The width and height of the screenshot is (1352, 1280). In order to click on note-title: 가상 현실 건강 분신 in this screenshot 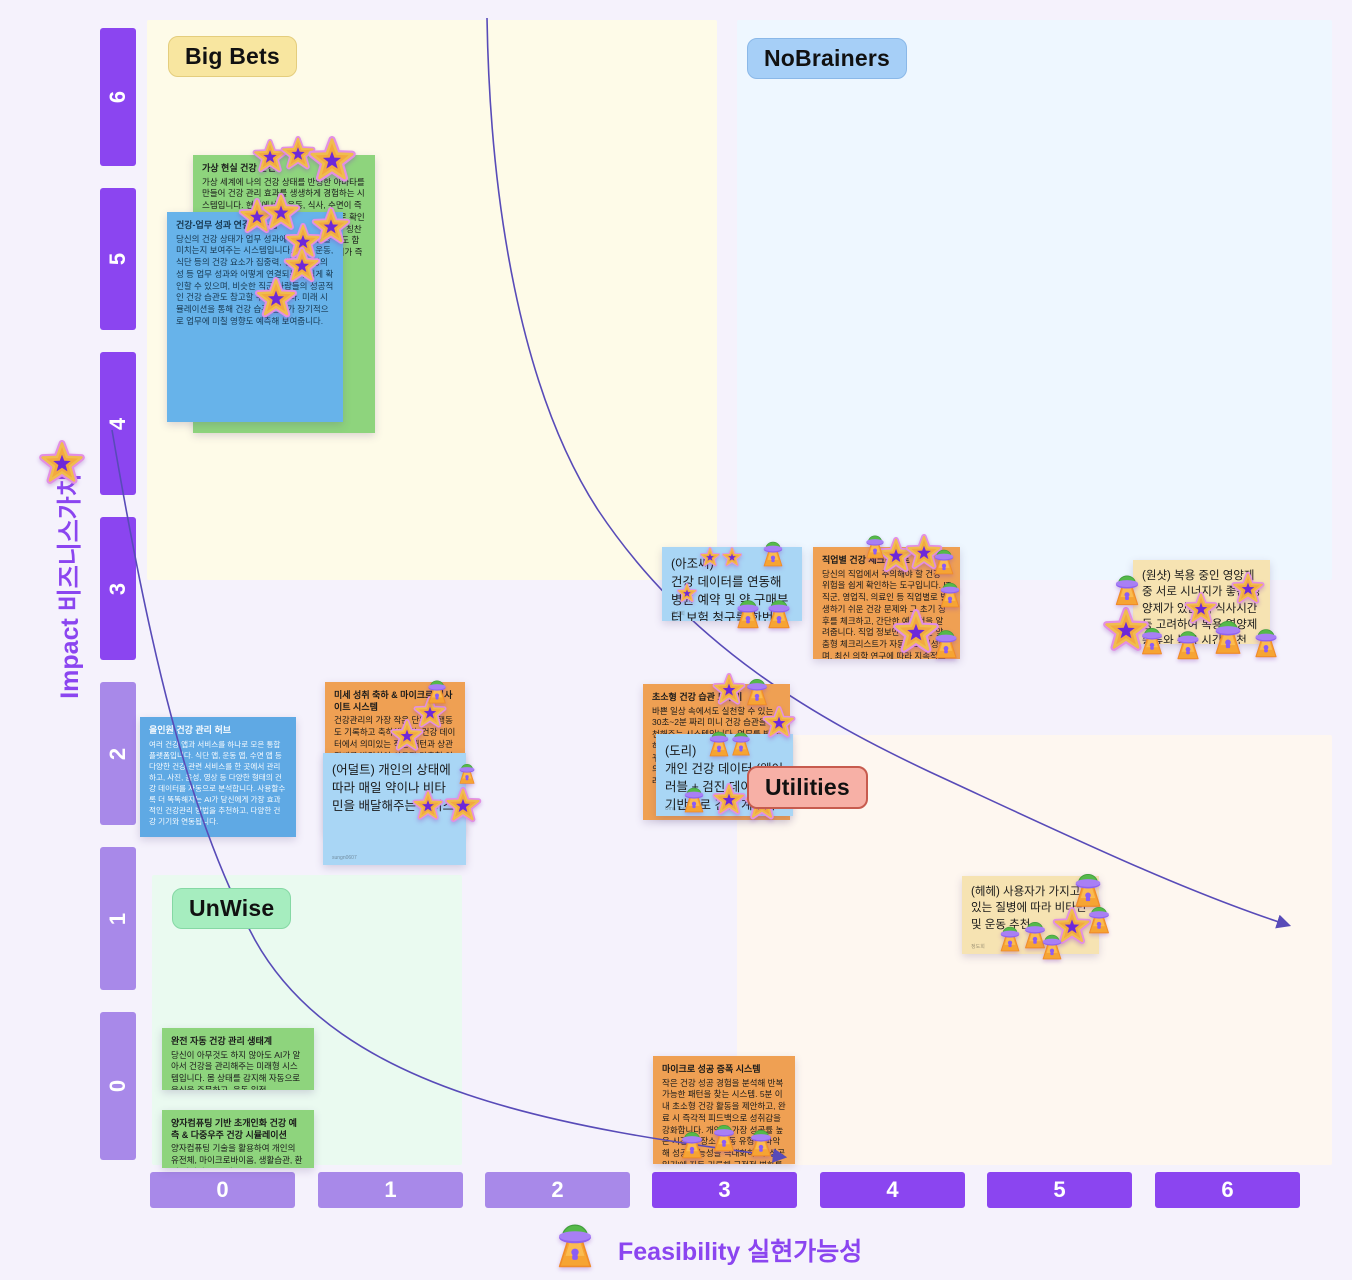, I will do `click(239, 168)`.